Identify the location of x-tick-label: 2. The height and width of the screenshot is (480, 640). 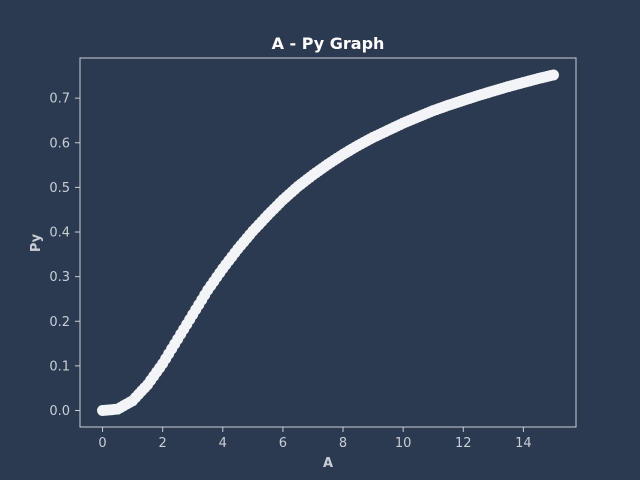
(163, 443).